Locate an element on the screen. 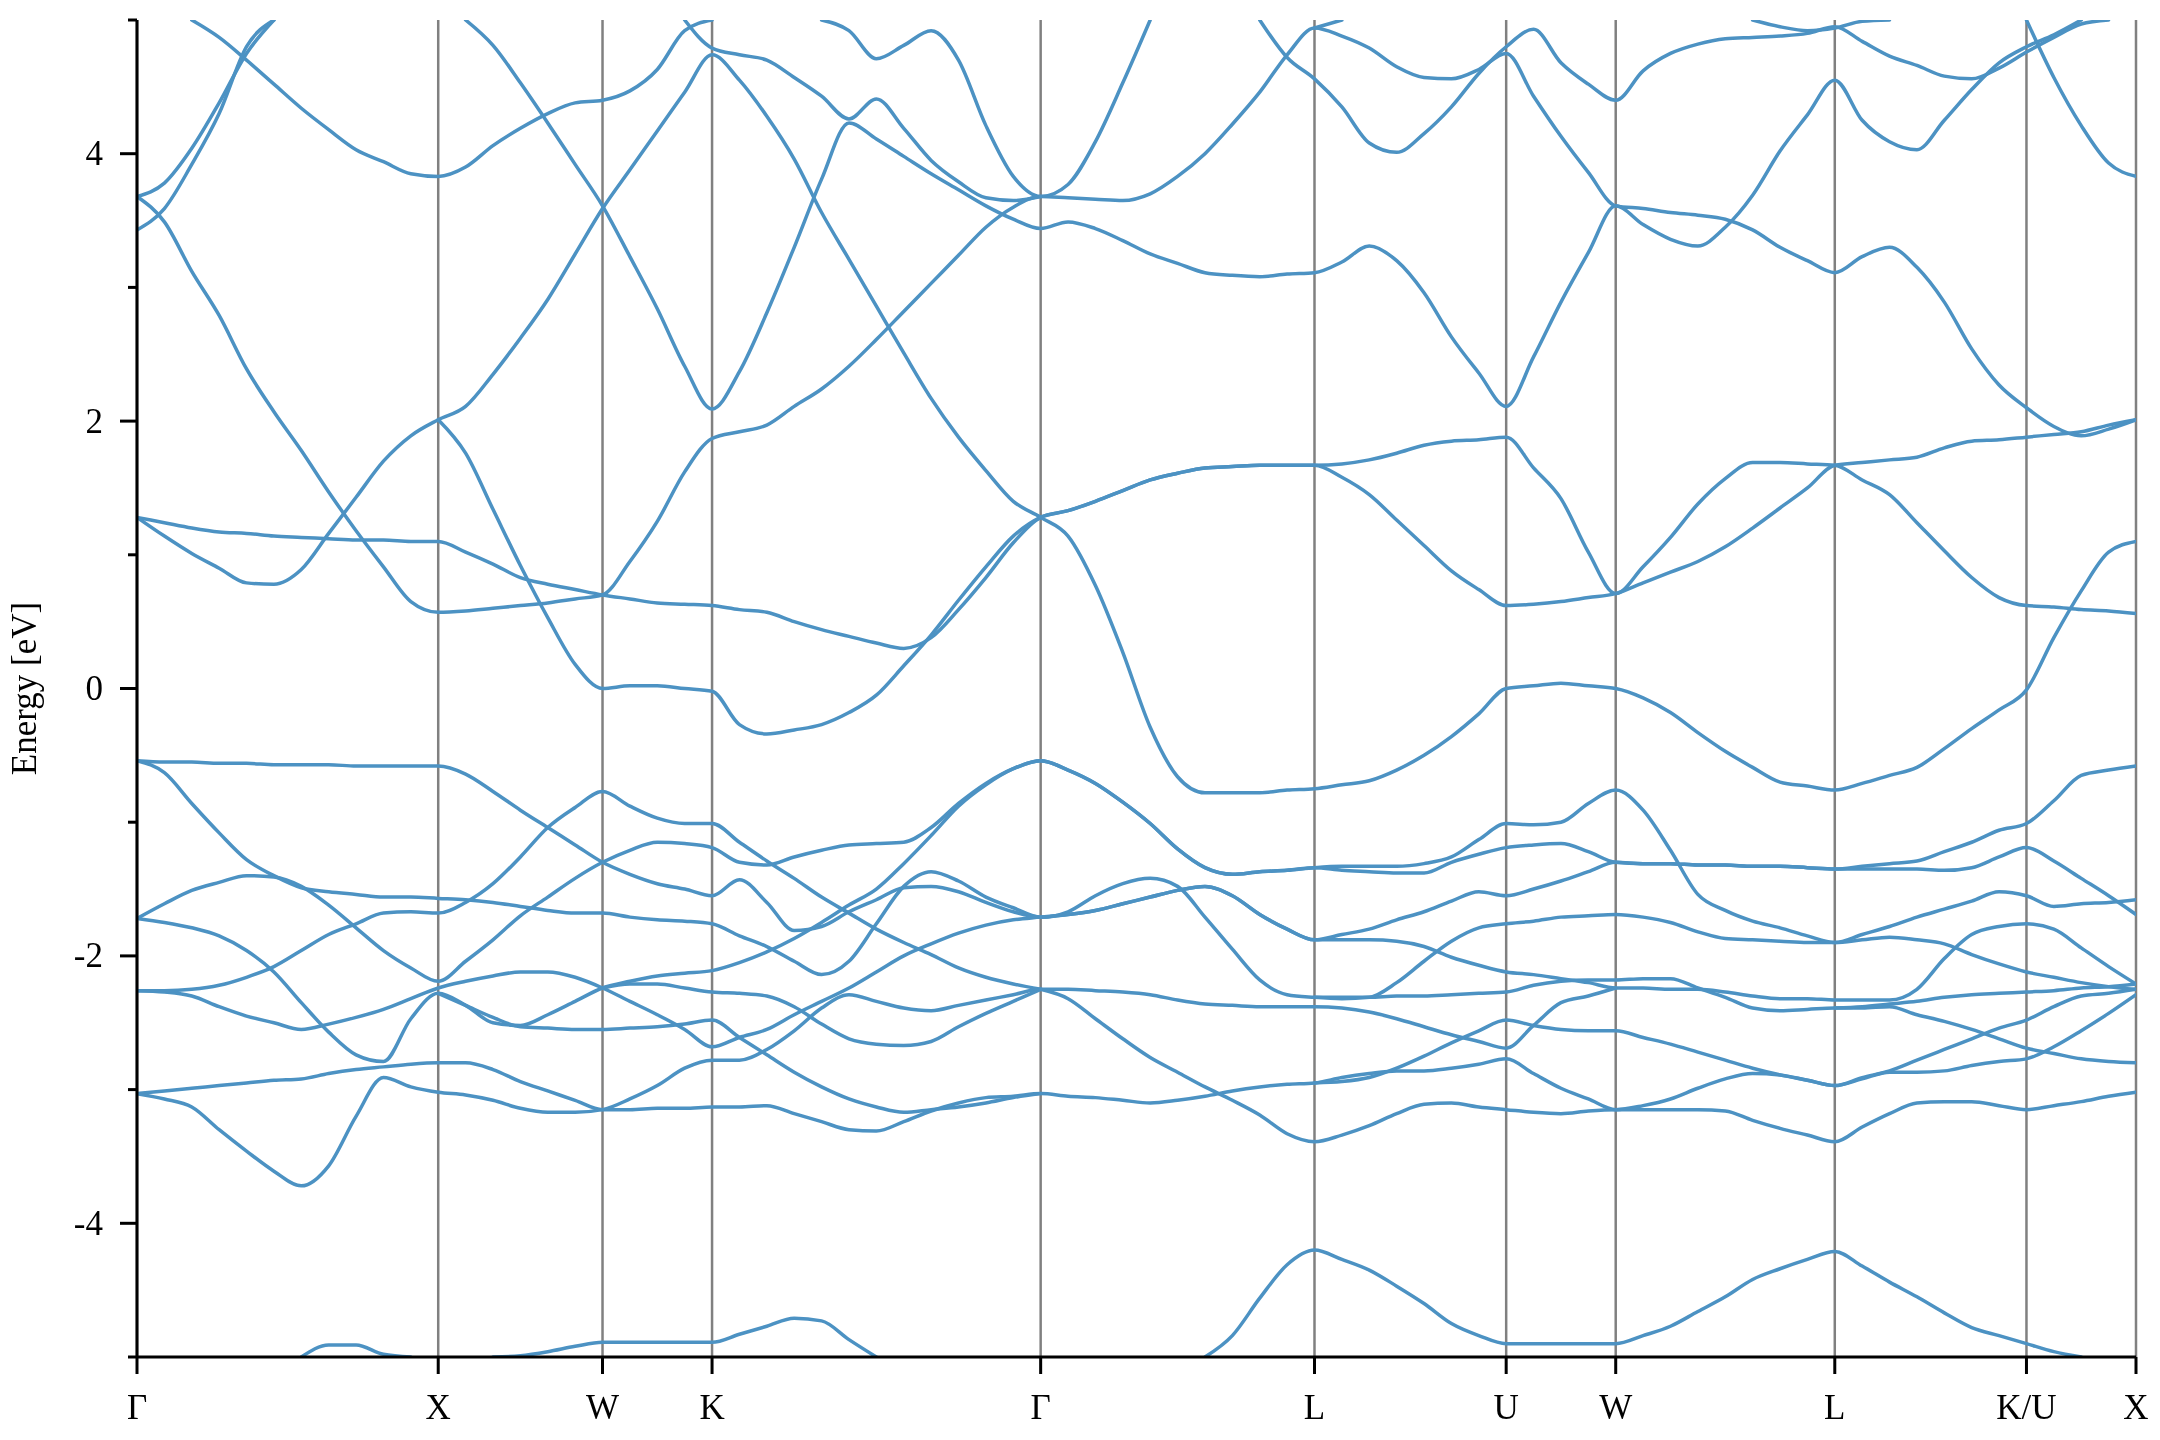 This screenshot has height=1440, width=2160. y-tick-label: 2 is located at coordinates (94, 421).